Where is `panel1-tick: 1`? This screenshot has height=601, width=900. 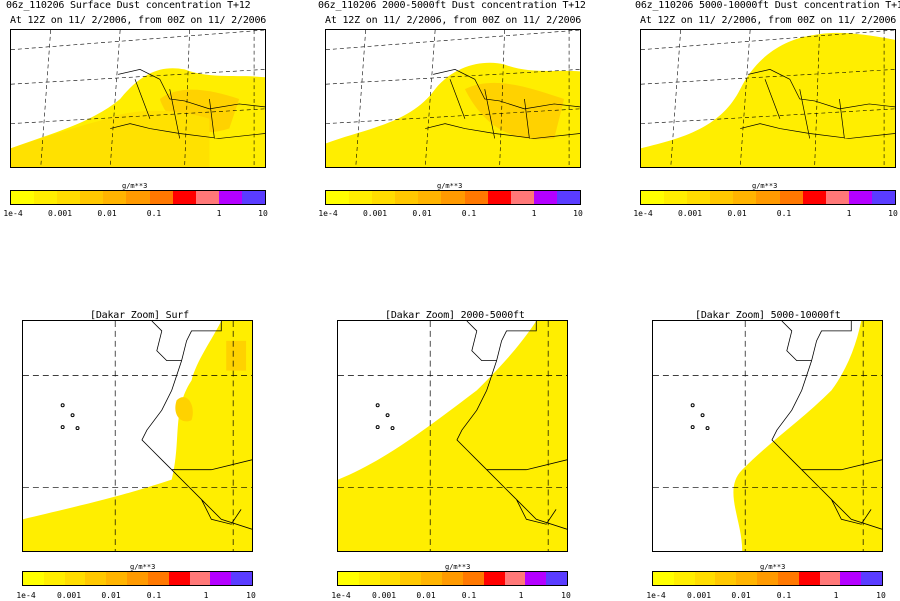 panel1-tick: 1 is located at coordinates (219, 213).